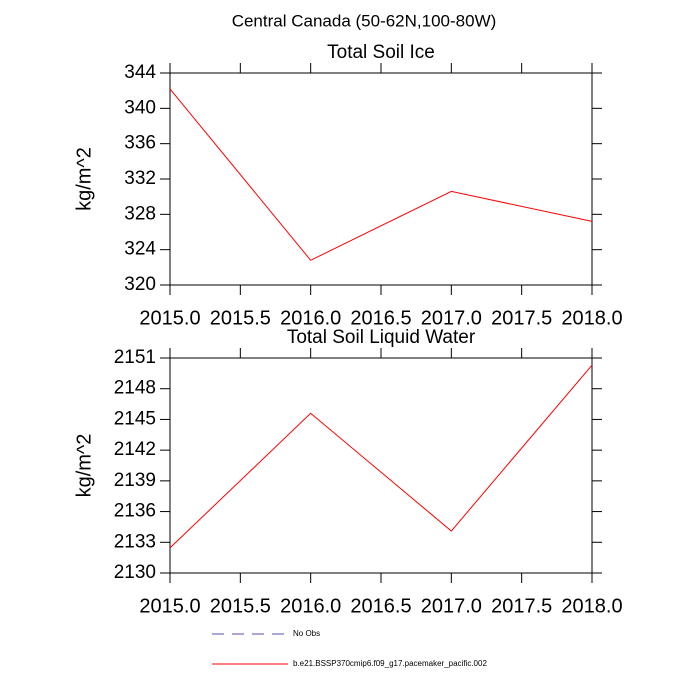 The width and height of the screenshot is (700, 700). I want to click on y-tick-label: 2145, so click(135, 418).